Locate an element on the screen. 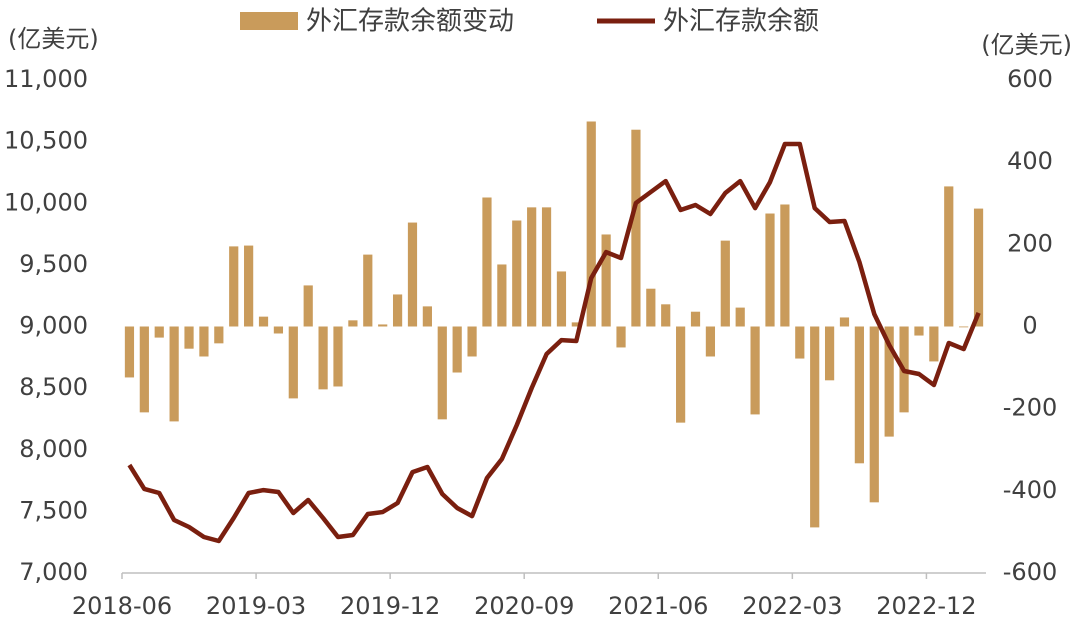 The image size is (1080, 629). y-tick-label: 9,500 is located at coordinates (53, 264).